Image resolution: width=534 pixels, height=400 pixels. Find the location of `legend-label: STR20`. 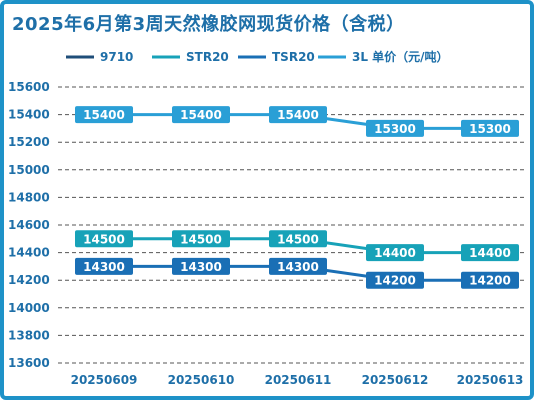

legend-label: STR20 is located at coordinates (207, 57).